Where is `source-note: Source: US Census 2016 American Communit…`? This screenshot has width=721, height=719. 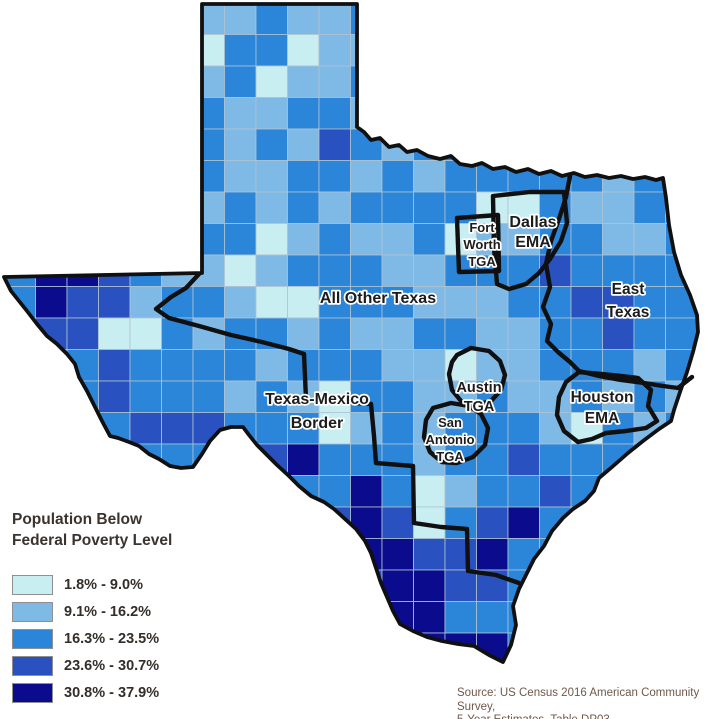 source-note: Source: US Census 2016 American Communit… is located at coordinates (589, 703).